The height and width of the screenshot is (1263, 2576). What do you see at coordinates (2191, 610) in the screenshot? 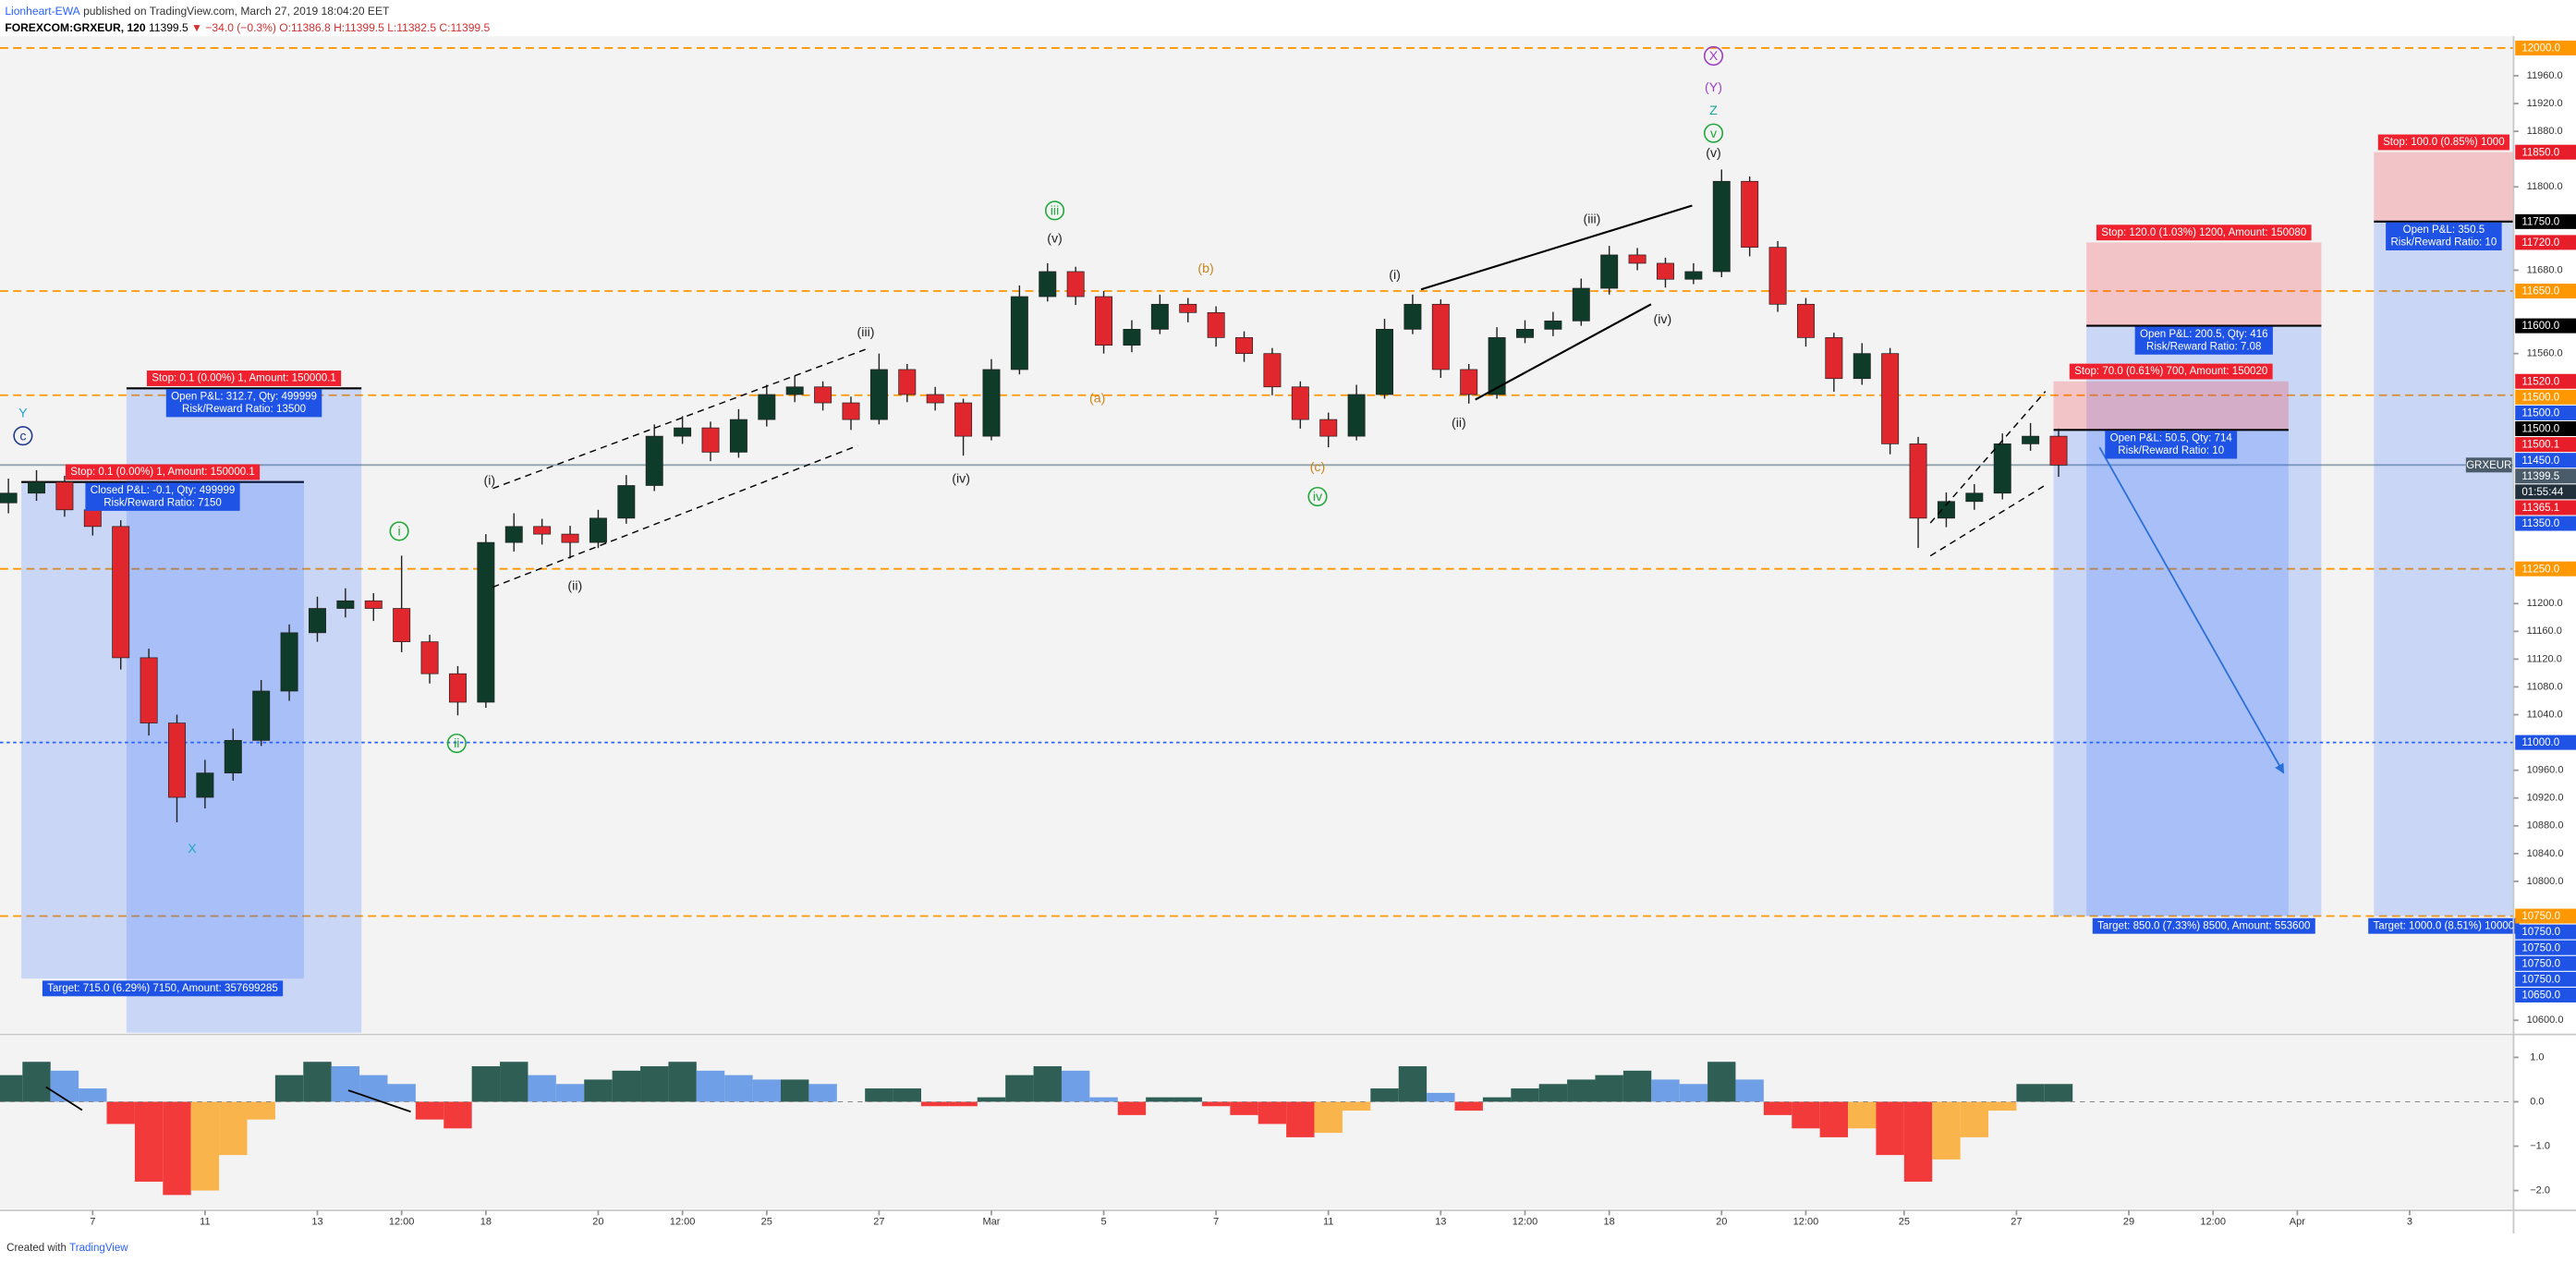
I see `projection-arrow` at bounding box center [2191, 610].